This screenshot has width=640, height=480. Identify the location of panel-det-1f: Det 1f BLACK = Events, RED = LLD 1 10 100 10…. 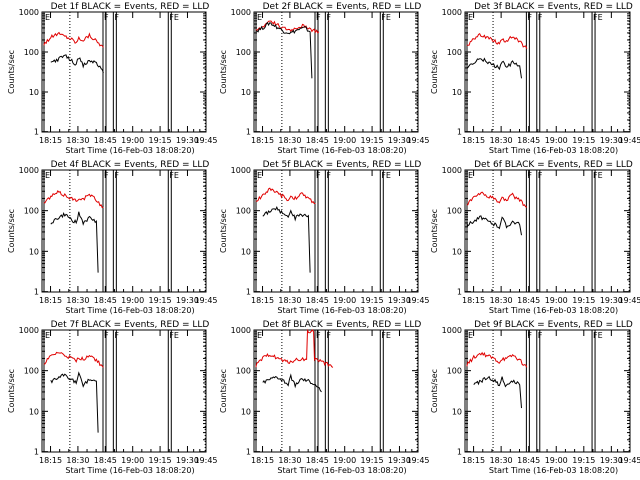
(112, 78).